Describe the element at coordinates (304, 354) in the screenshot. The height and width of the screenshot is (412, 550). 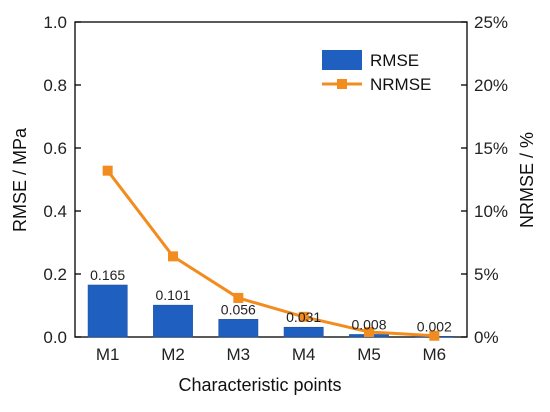
I see `x-tick-label: M4` at that location.